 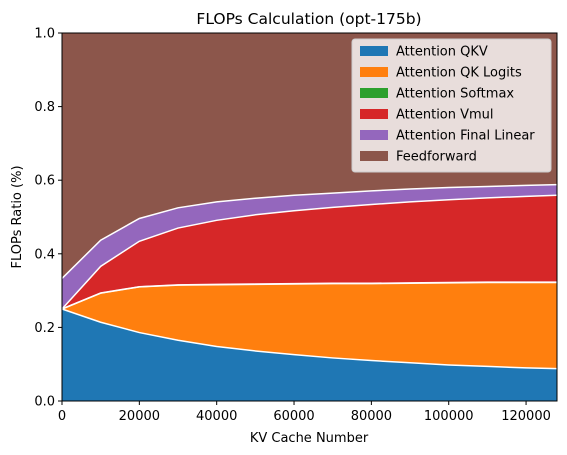 I want to click on x-tick-label: 60000, so click(x=293, y=416).